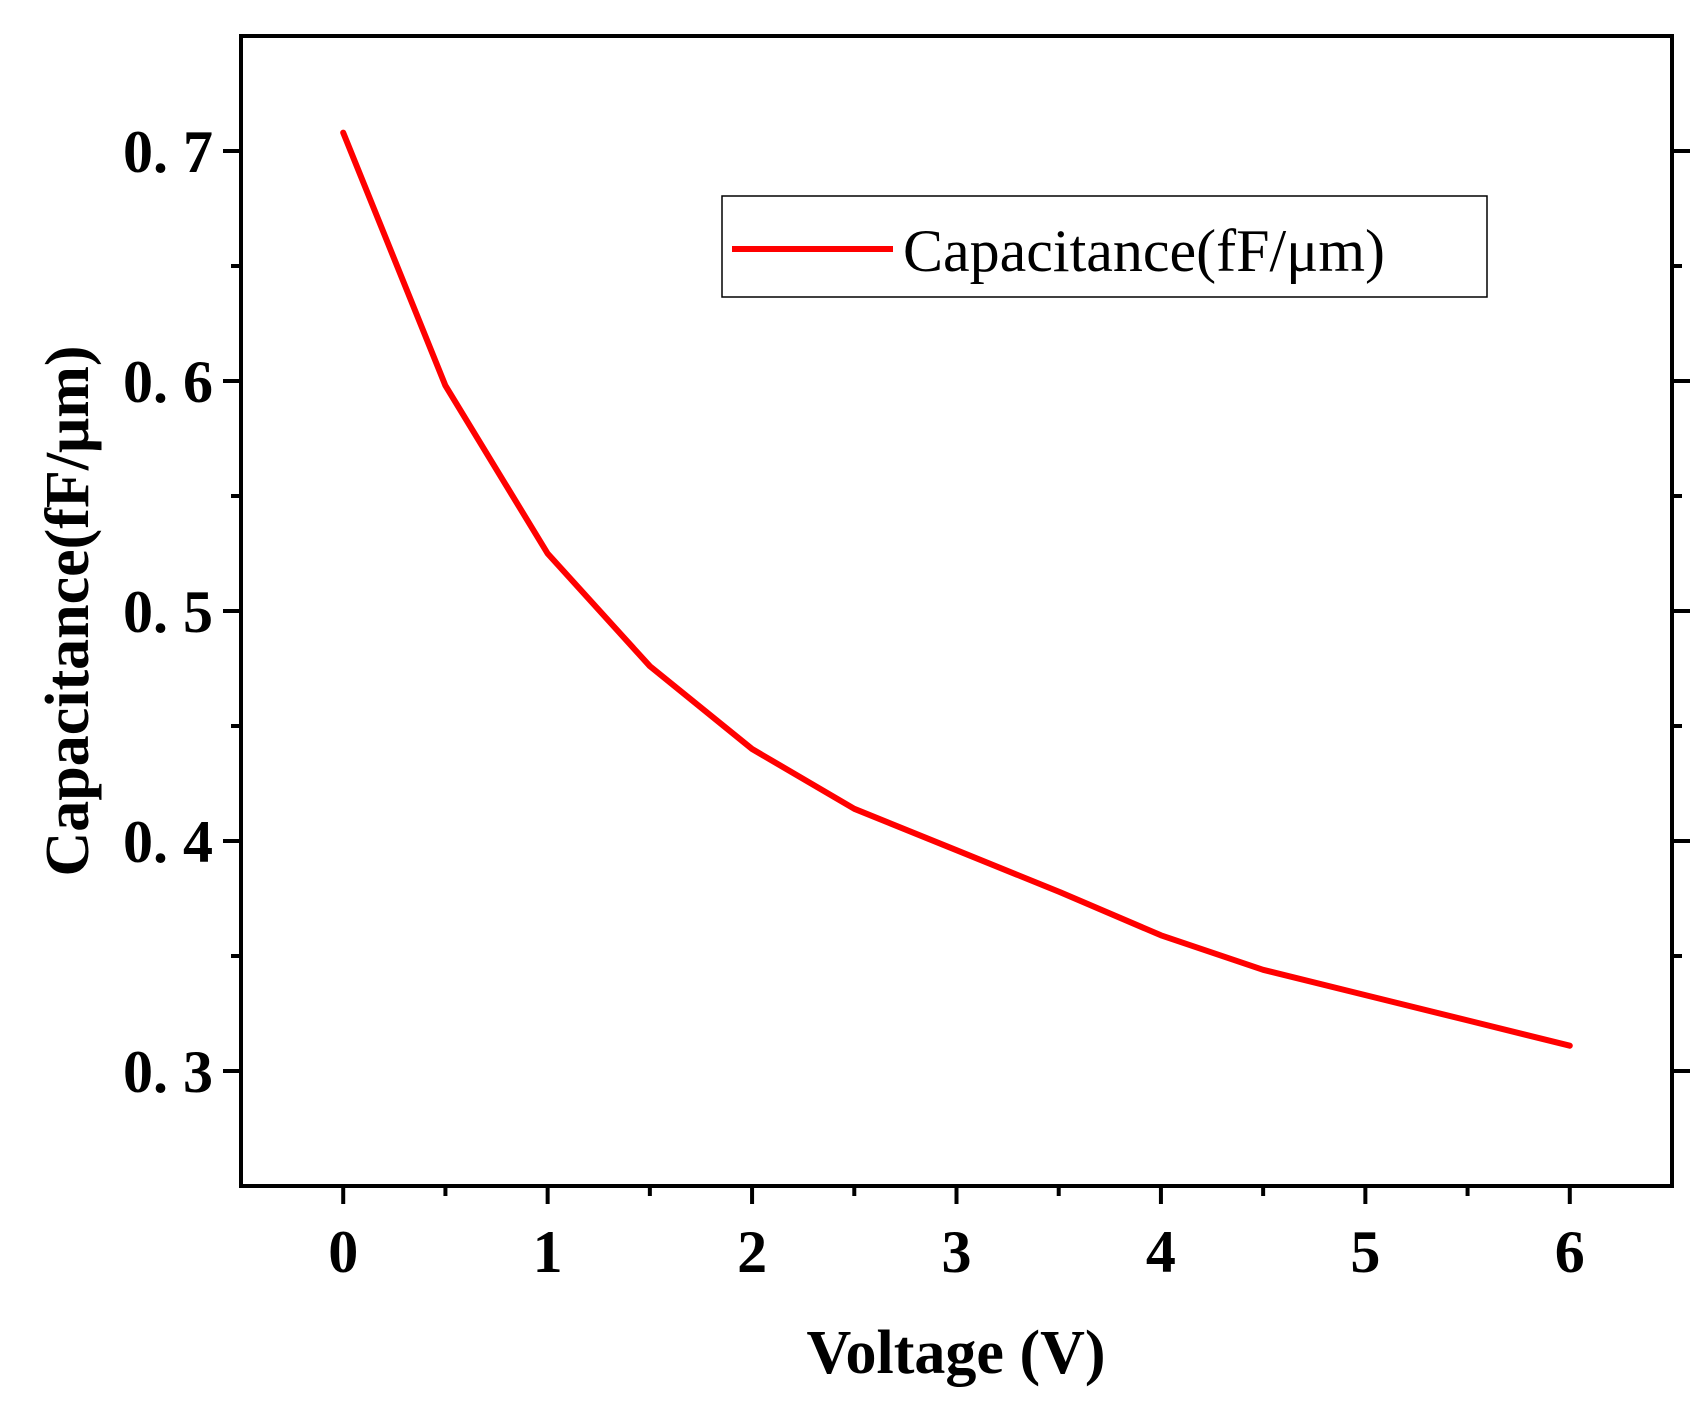  Describe the element at coordinates (1144, 251) in the screenshot. I see `legend-label: Capacitance(fF/μm)` at that location.